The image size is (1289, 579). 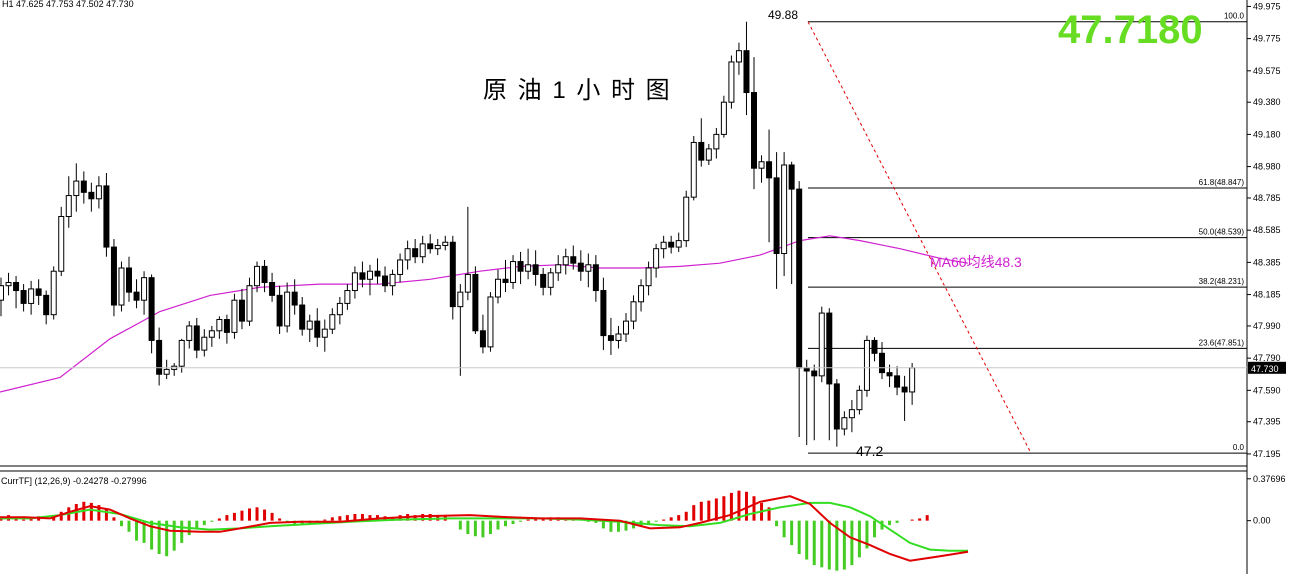 What do you see at coordinates (1222, 342) in the screenshot?
I see `fib-level-label: 23.6(47.851)` at bounding box center [1222, 342].